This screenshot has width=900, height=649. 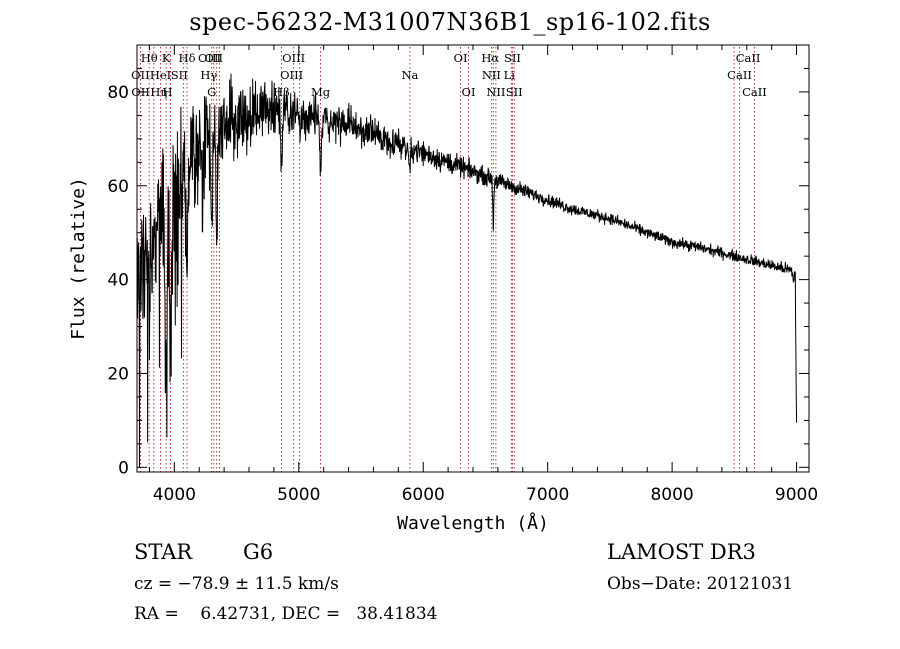 I want to click on x-tick-label: 5000, so click(x=298, y=495).